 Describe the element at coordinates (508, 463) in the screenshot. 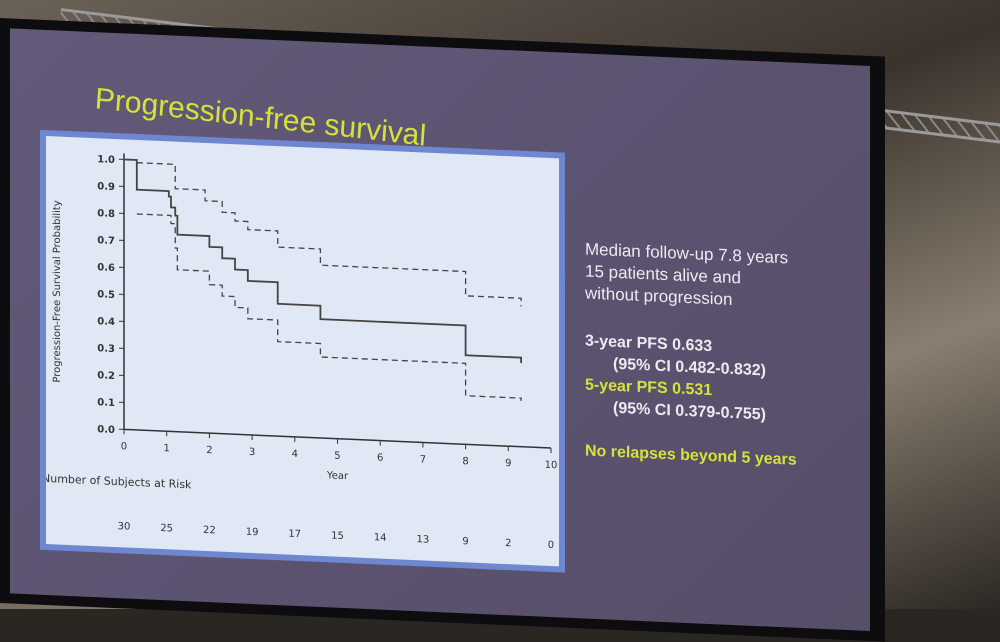

I see `x-tick-label: 9` at that location.